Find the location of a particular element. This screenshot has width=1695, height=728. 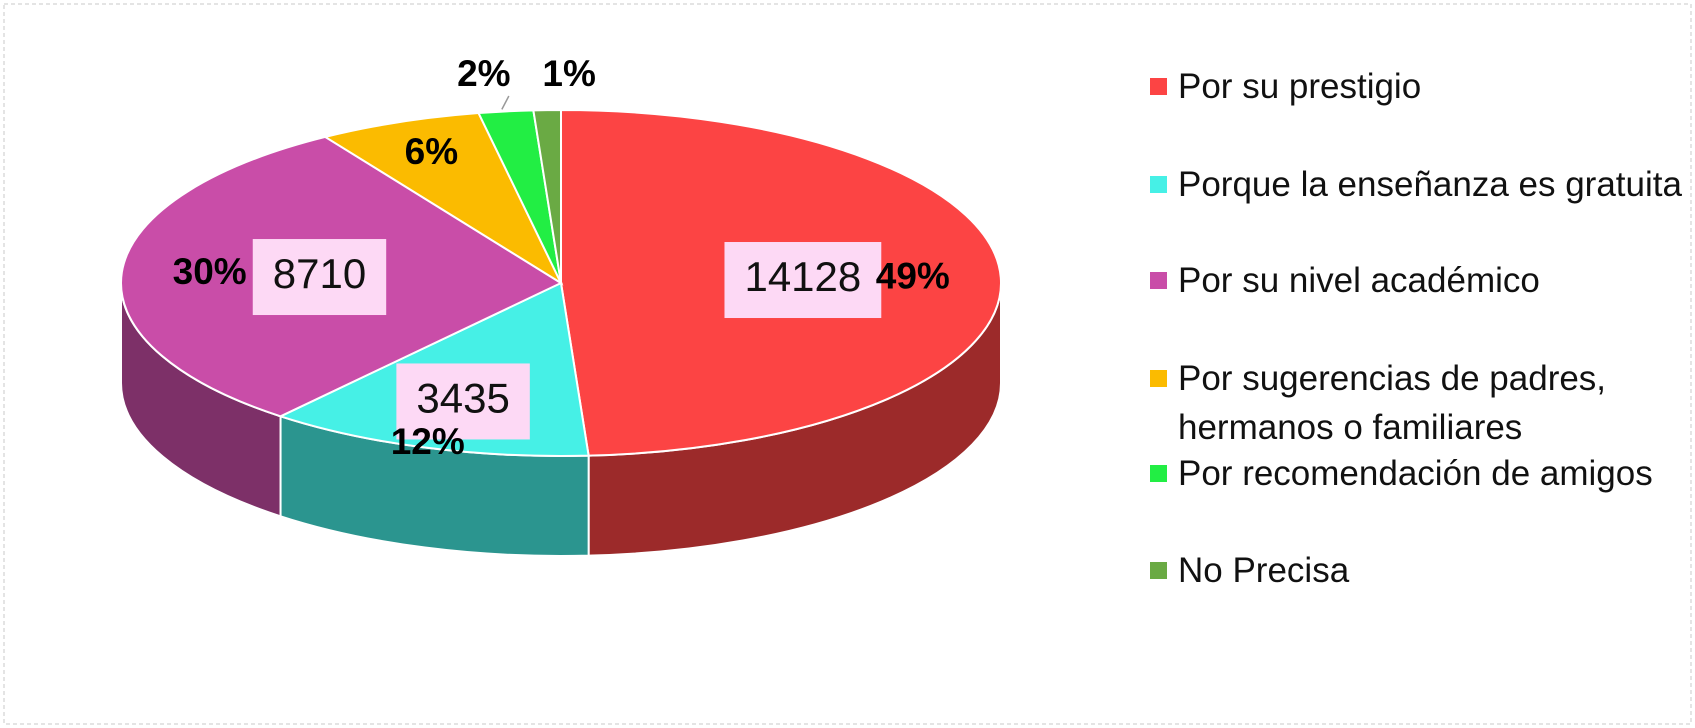

legend-item: Por su nivel académico is located at coordinates (1422, 280).